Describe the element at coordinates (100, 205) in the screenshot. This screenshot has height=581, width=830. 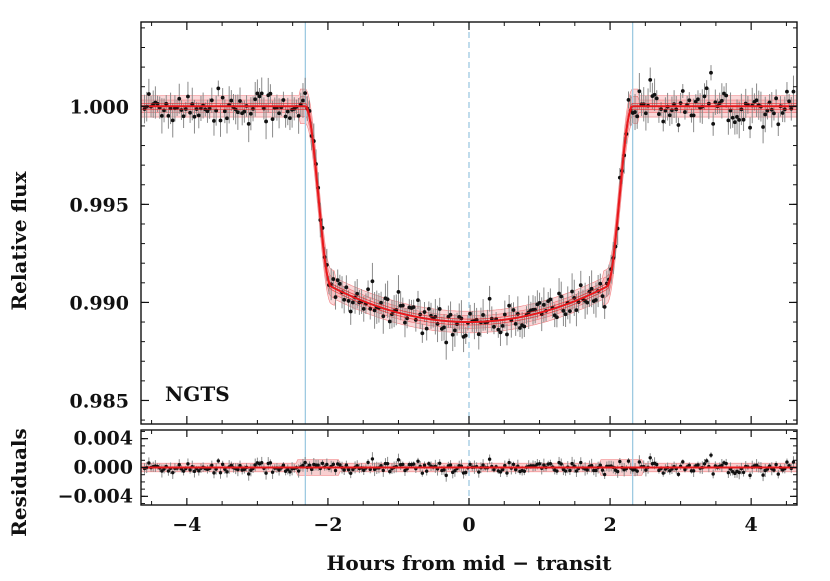
I see `y-tick-label: 0.995` at that location.